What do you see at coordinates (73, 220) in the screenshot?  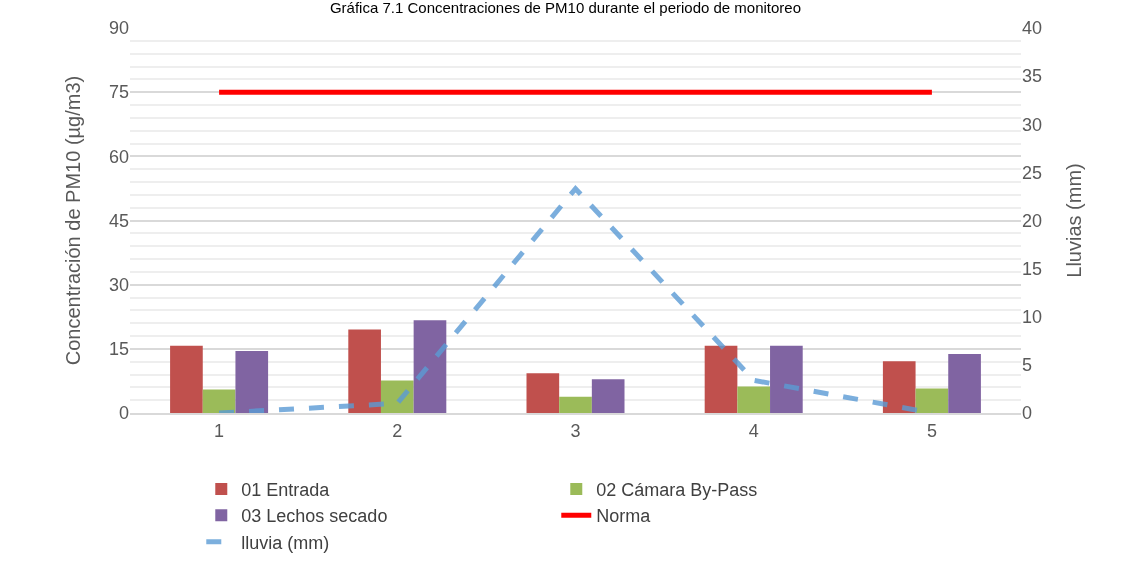 I see `y-axis-title: Concentración de PM10 (µg/m3)` at bounding box center [73, 220].